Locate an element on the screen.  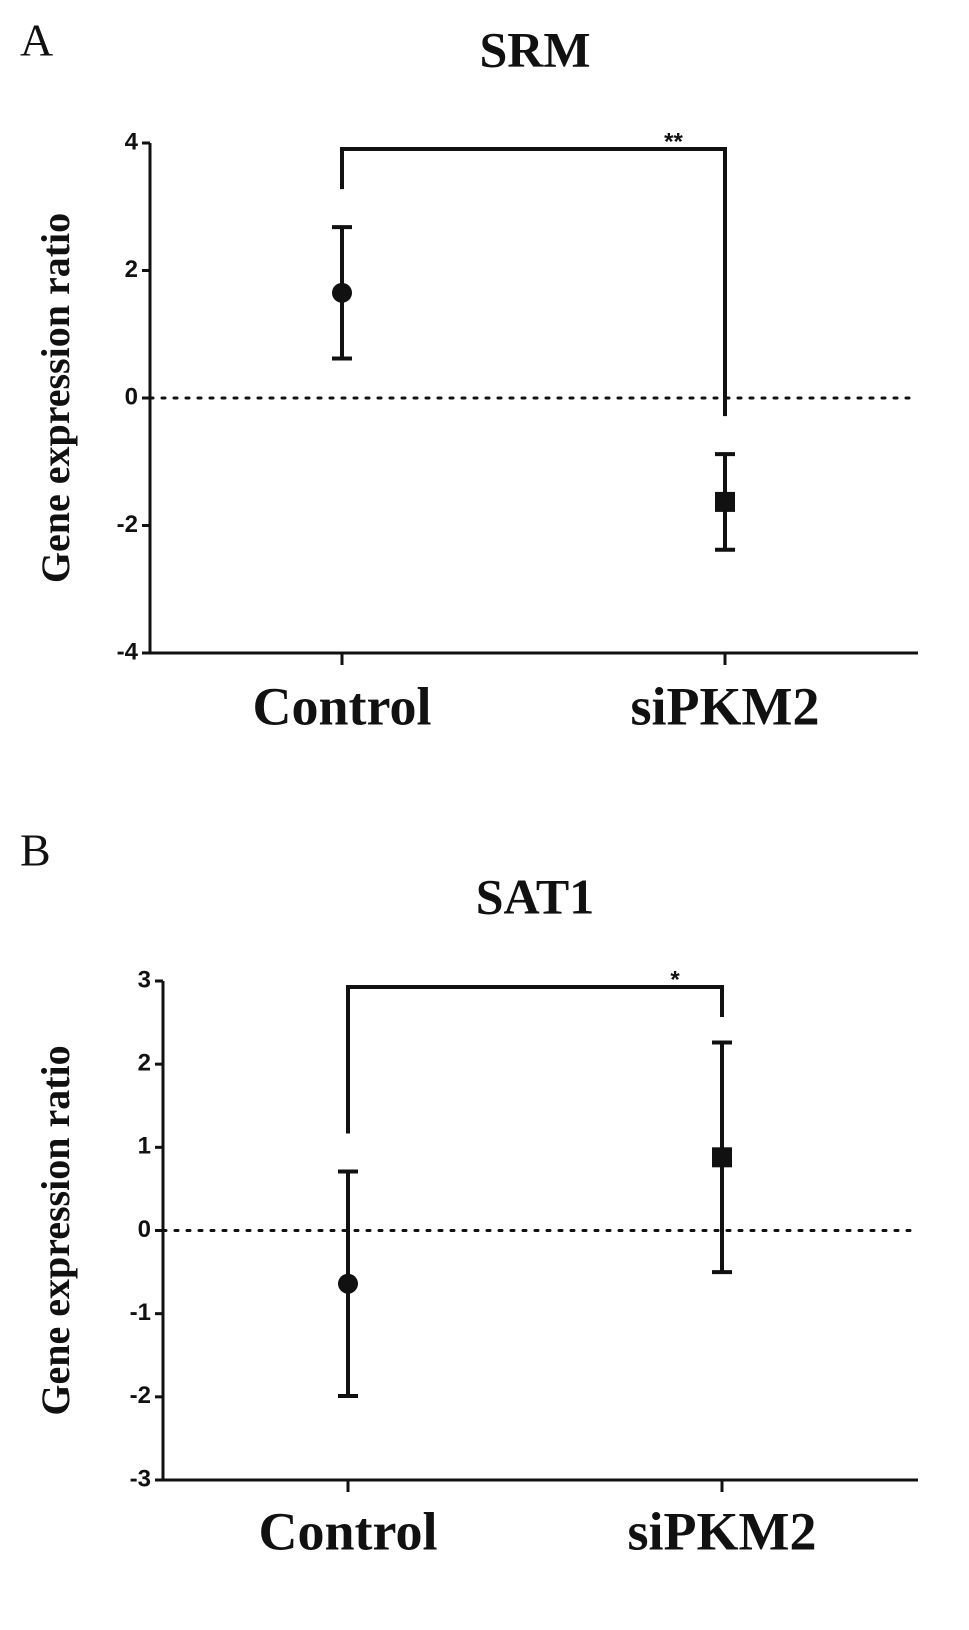
y-tick-label: 1 is located at coordinates (144, 1146).